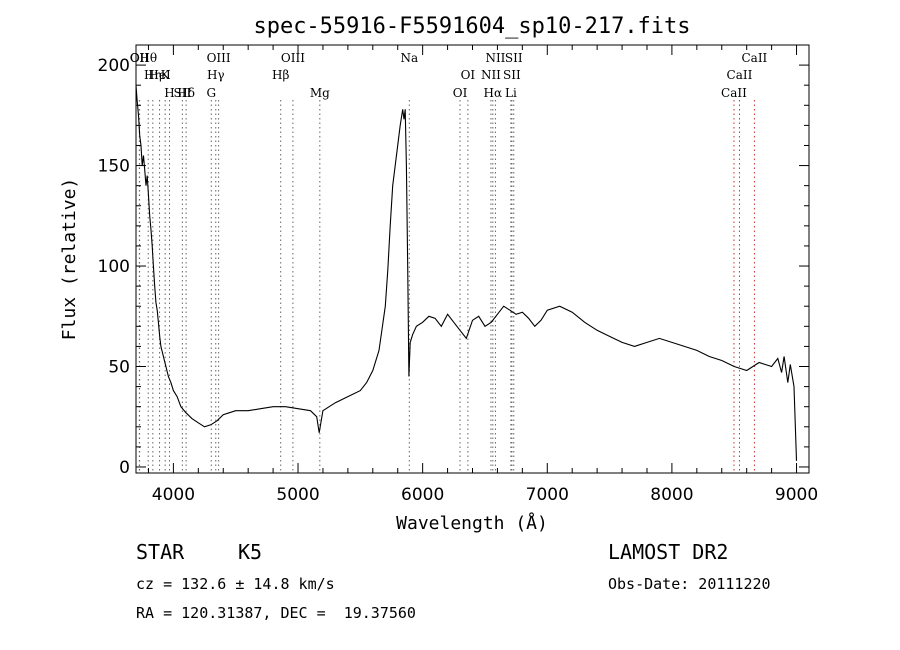 The image size is (900, 650). Describe the element at coordinates (235, 584) in the screenshot. I see `redshift-readout: cz = 132.6 ± 14.8 km/s` at that location.